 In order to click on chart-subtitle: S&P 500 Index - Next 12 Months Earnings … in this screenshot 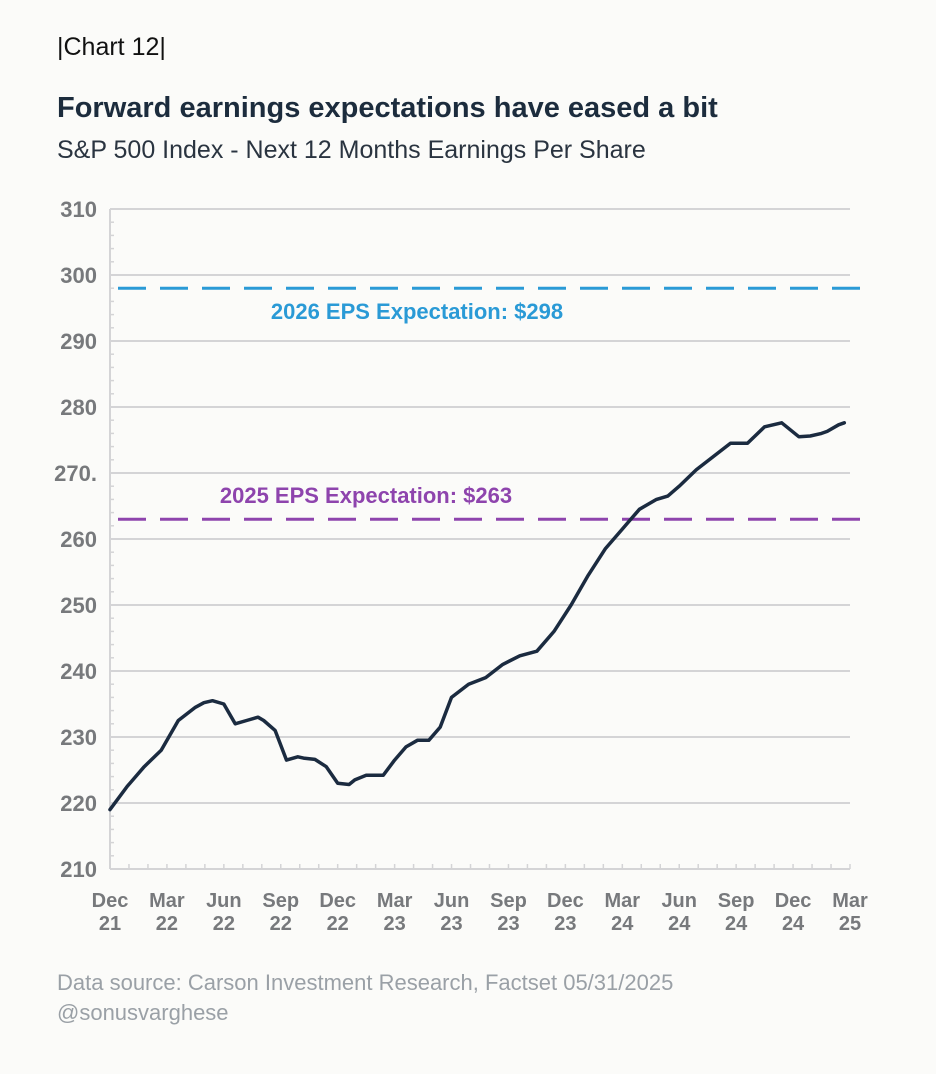, I will do `click(351, 150)`.